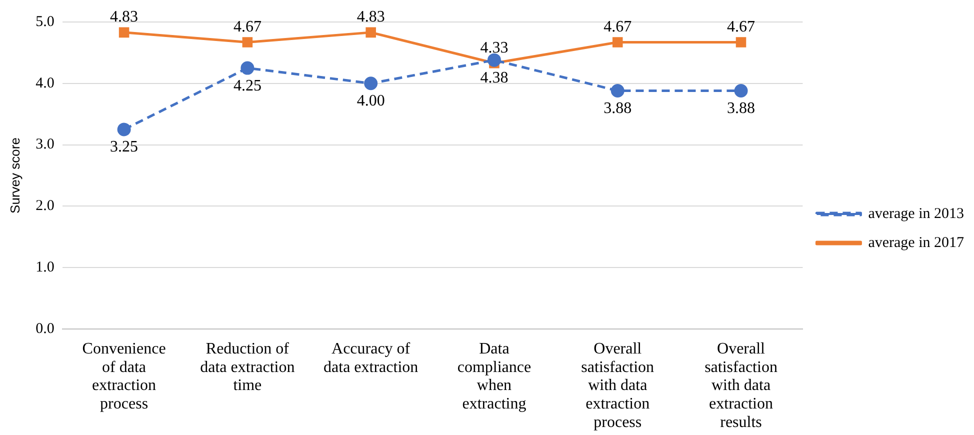 Image resolution: width=974 pixels, height=435 pixels. Describe the element at coordinates (124, 376) in the screenshot. I see `x-tick-label: Convenience of data extraction process` at that location.